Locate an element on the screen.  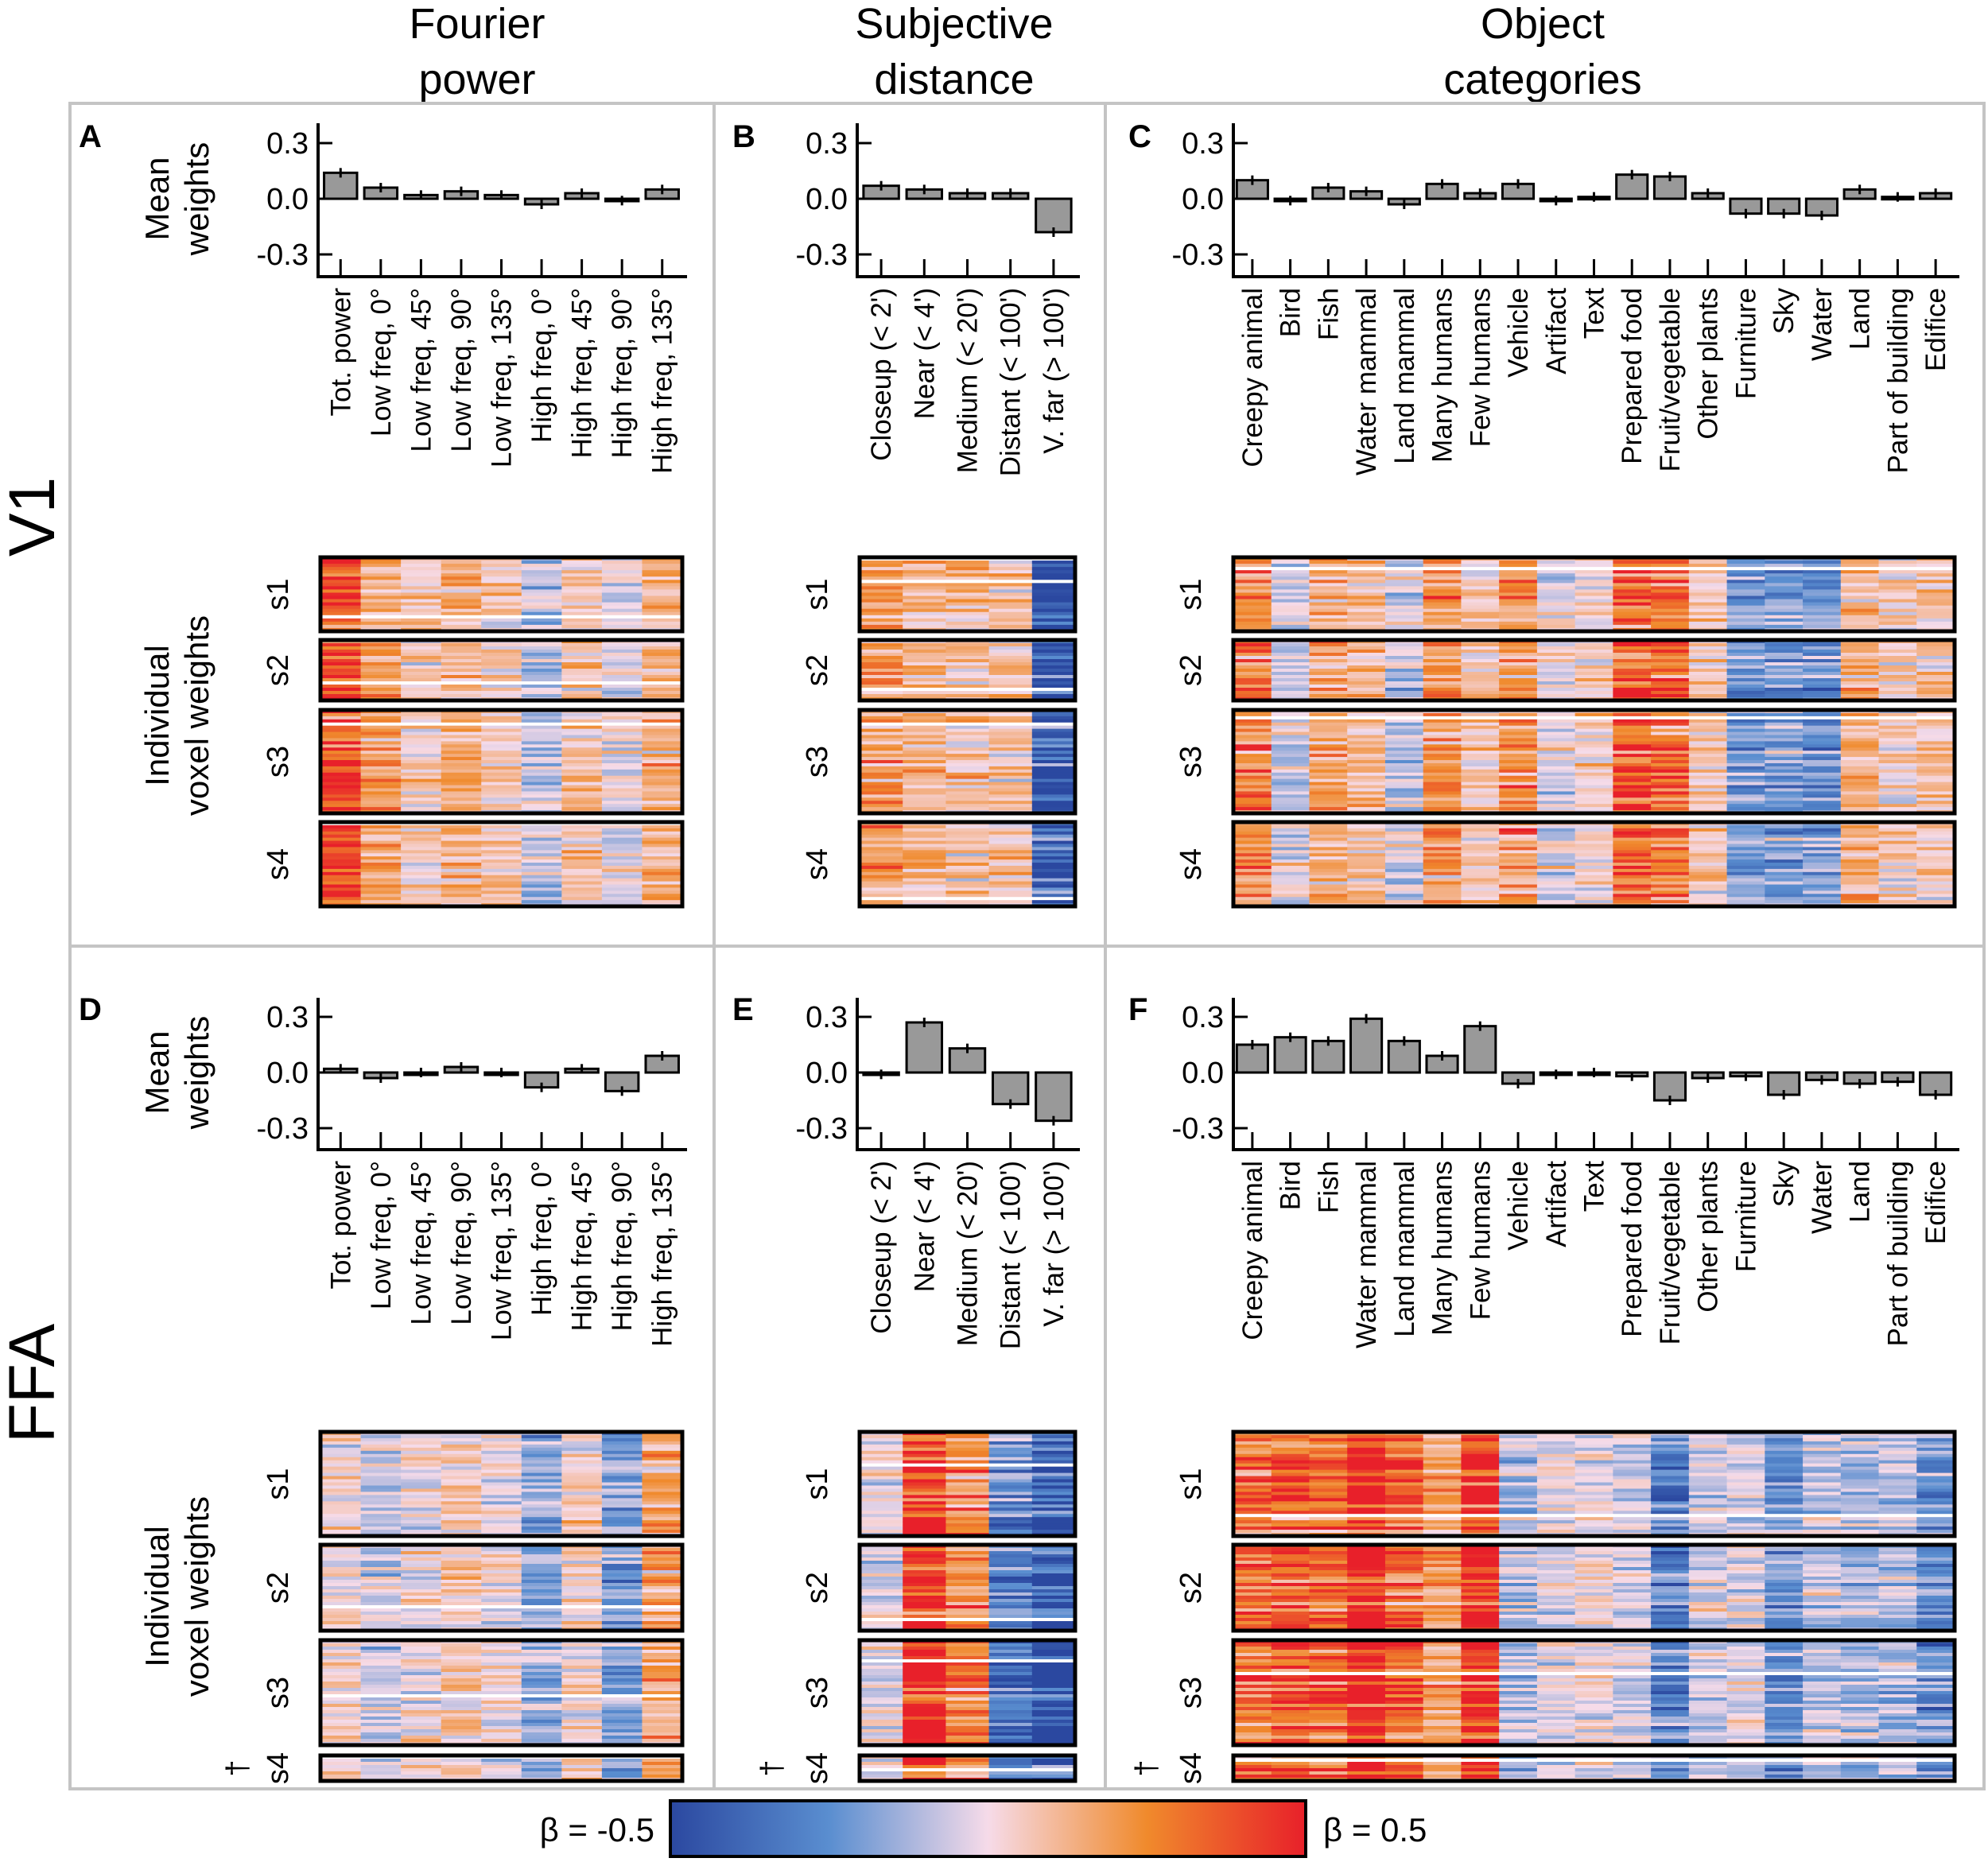
header-fourier-line1: Fourier is located at coordinates (477, 24).